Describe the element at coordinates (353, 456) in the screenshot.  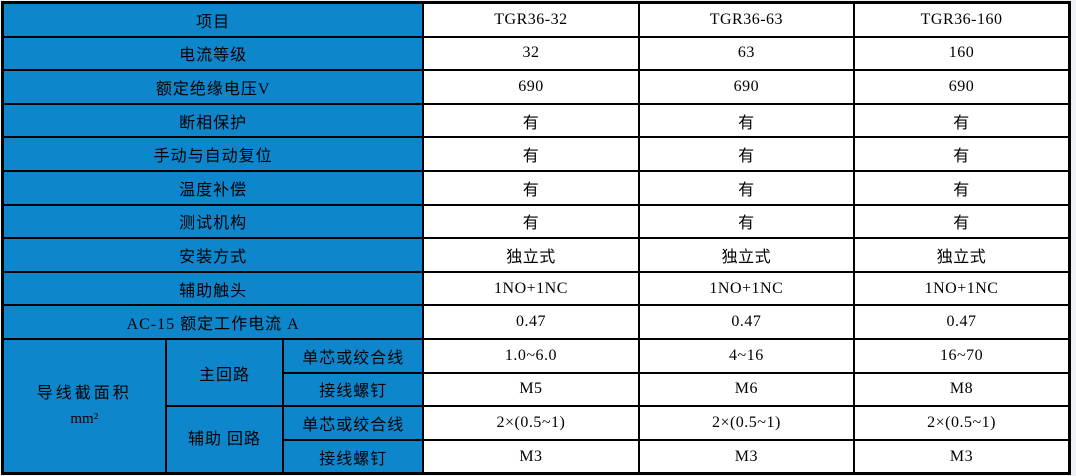
I see `aux-circuit-screw-label: 接线螺钉` at that location.